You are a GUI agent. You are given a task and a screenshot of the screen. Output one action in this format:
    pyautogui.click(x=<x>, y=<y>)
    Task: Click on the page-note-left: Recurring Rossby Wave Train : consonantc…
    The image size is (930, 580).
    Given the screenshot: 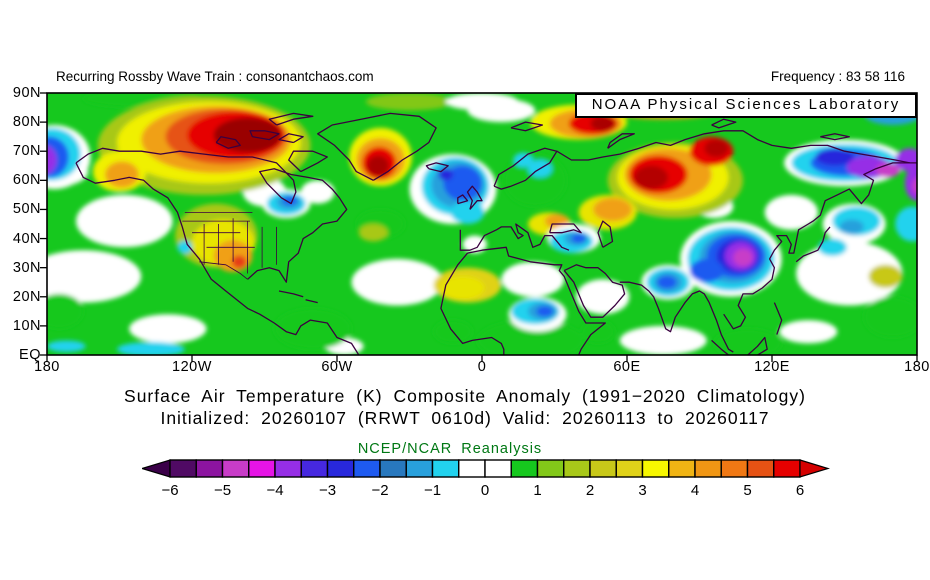 What is the action you would take?
    pyautogui.click(x=215, y=76)
    